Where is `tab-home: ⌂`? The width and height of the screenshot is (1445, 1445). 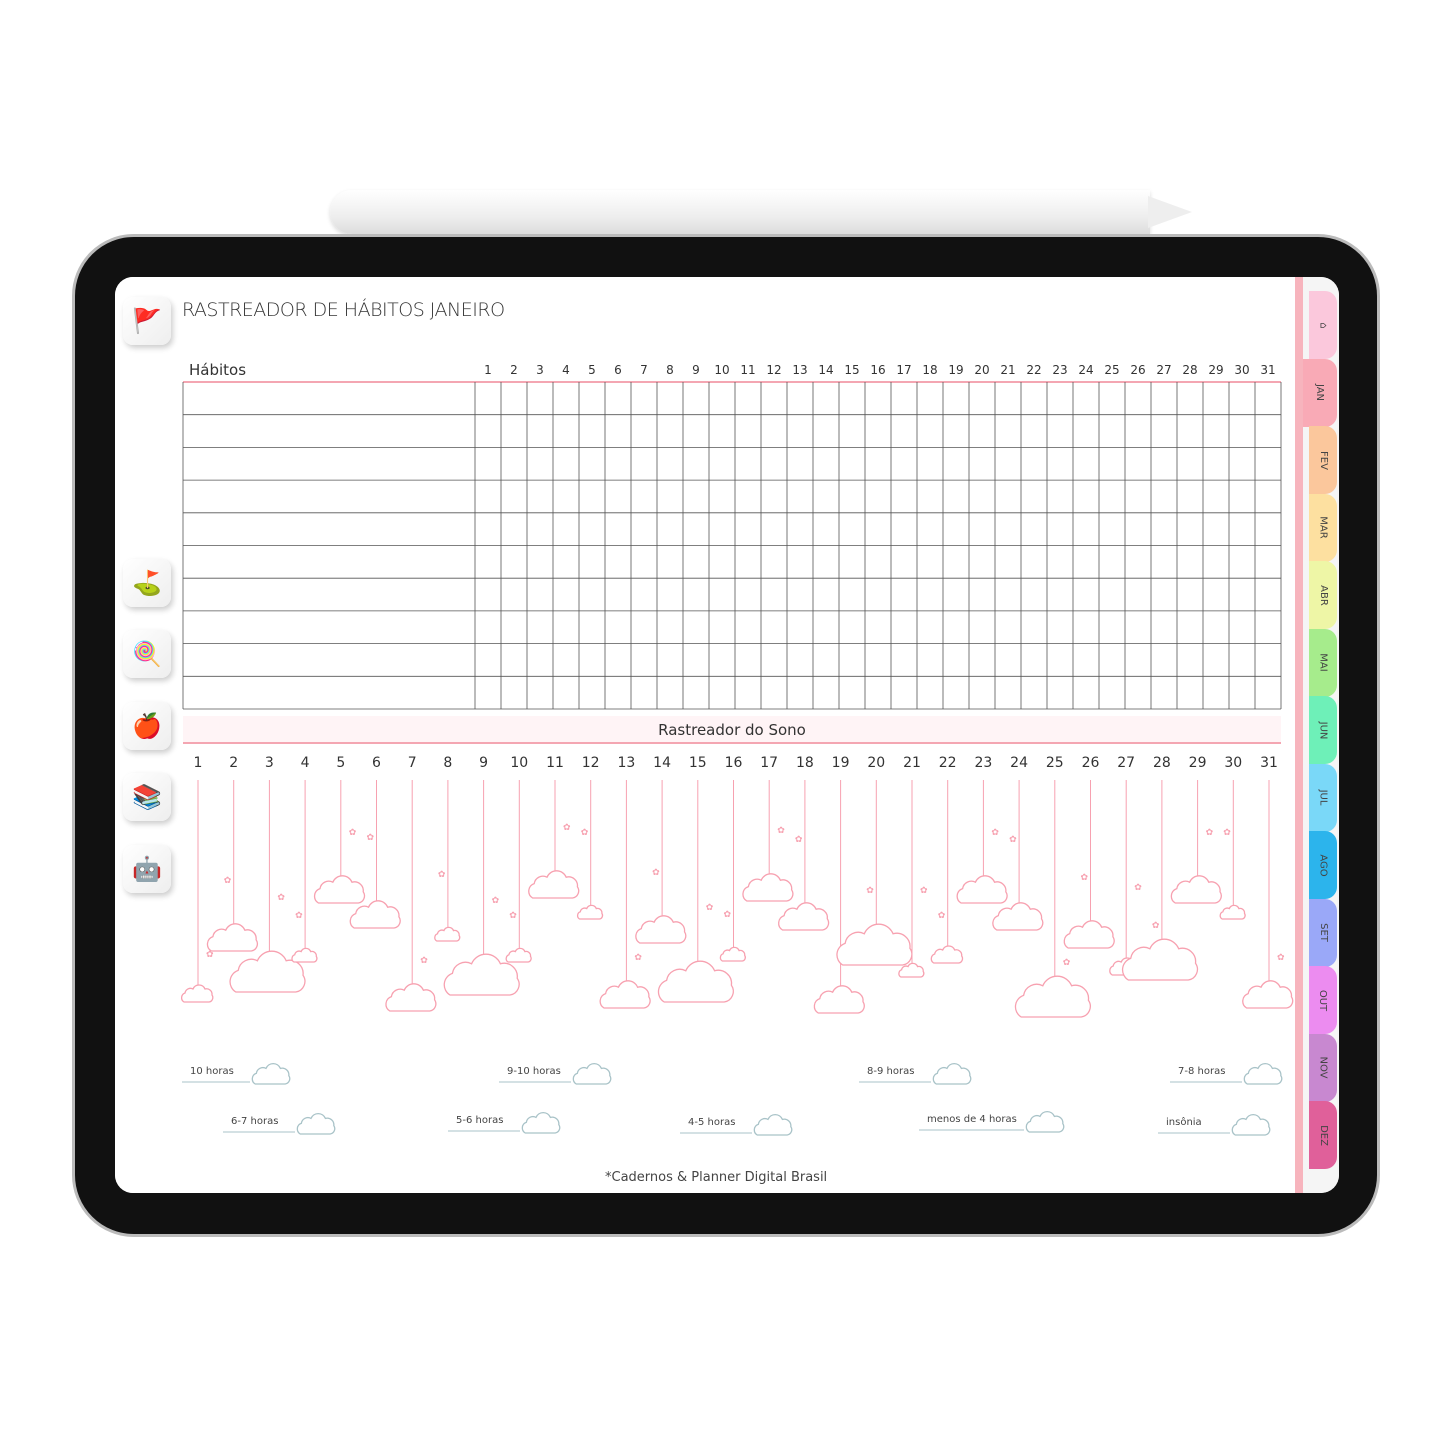
tab-home: ⌂ is located at coordinates (1323, 325).